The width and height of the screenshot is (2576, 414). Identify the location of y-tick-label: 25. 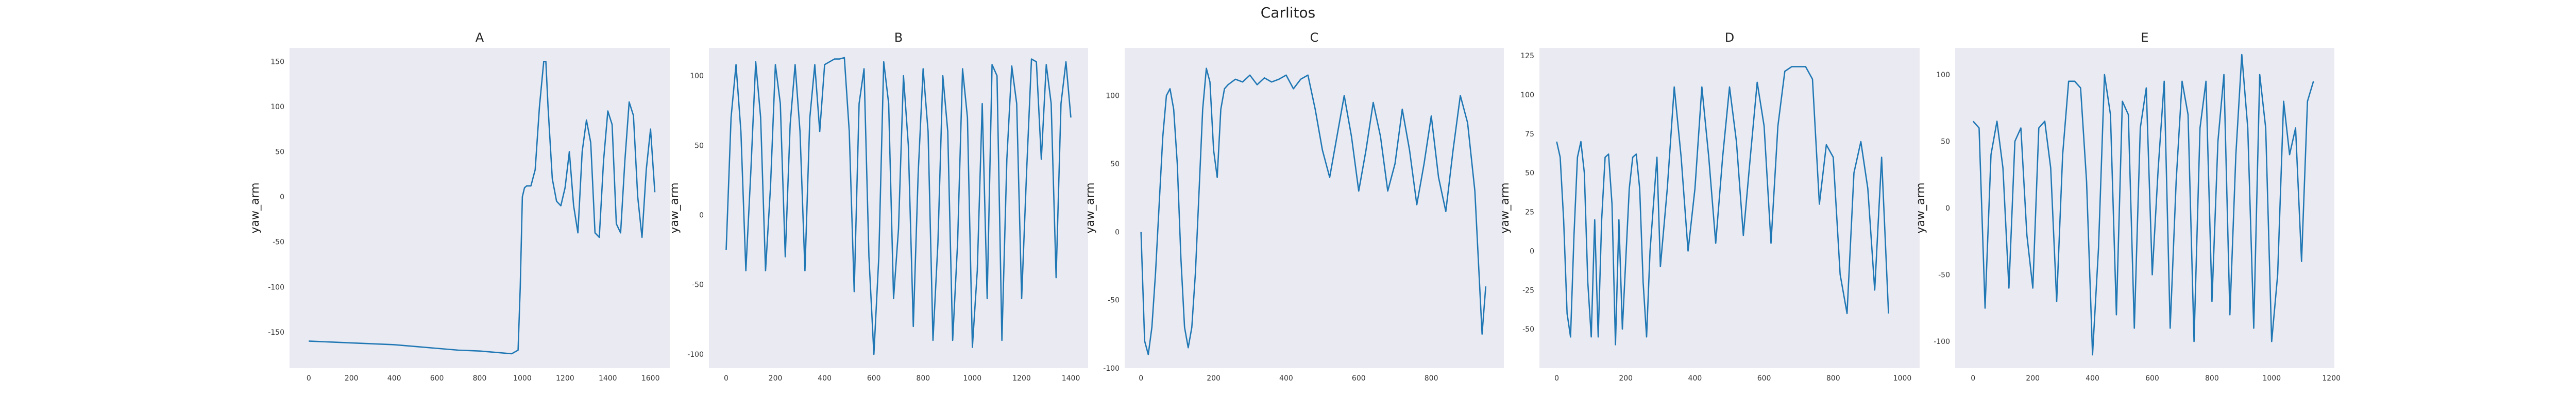
(1529, 213).